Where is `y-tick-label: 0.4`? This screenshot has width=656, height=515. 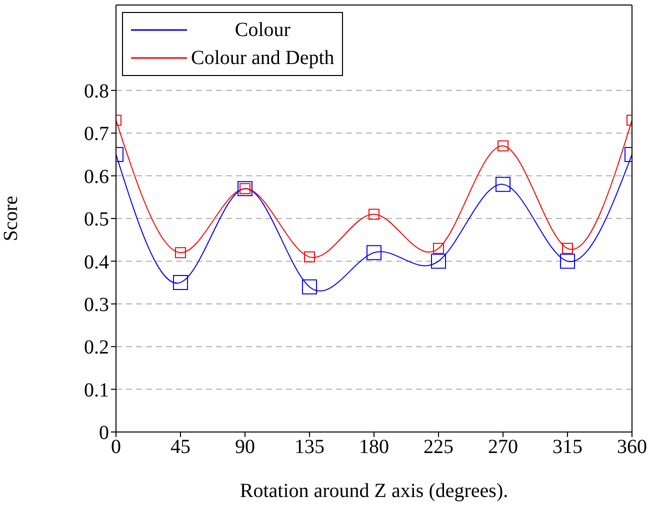 y-tick-label: 0.4 is located at coordinates (96, 262).